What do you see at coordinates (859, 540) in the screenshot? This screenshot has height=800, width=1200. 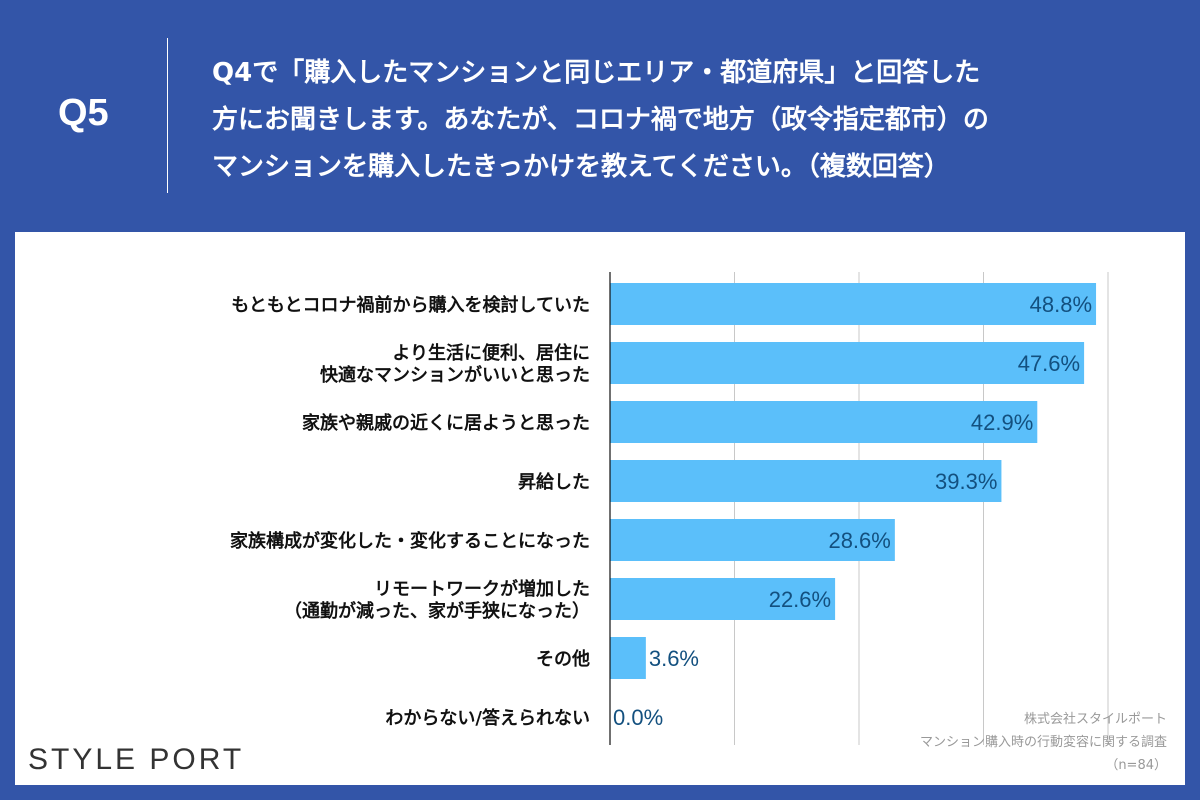 I see `data-label: 28.6%` at bounding box center [859, 540].